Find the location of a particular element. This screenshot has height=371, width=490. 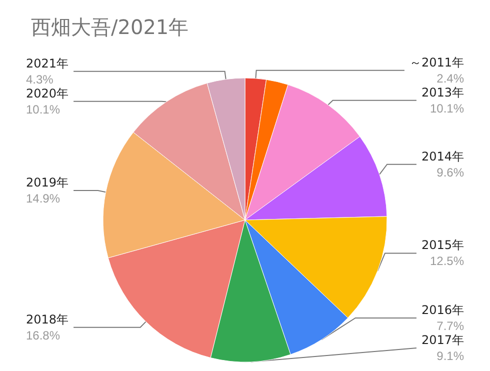

slice-label: ～2011年 is located at coordinates (436, 62).